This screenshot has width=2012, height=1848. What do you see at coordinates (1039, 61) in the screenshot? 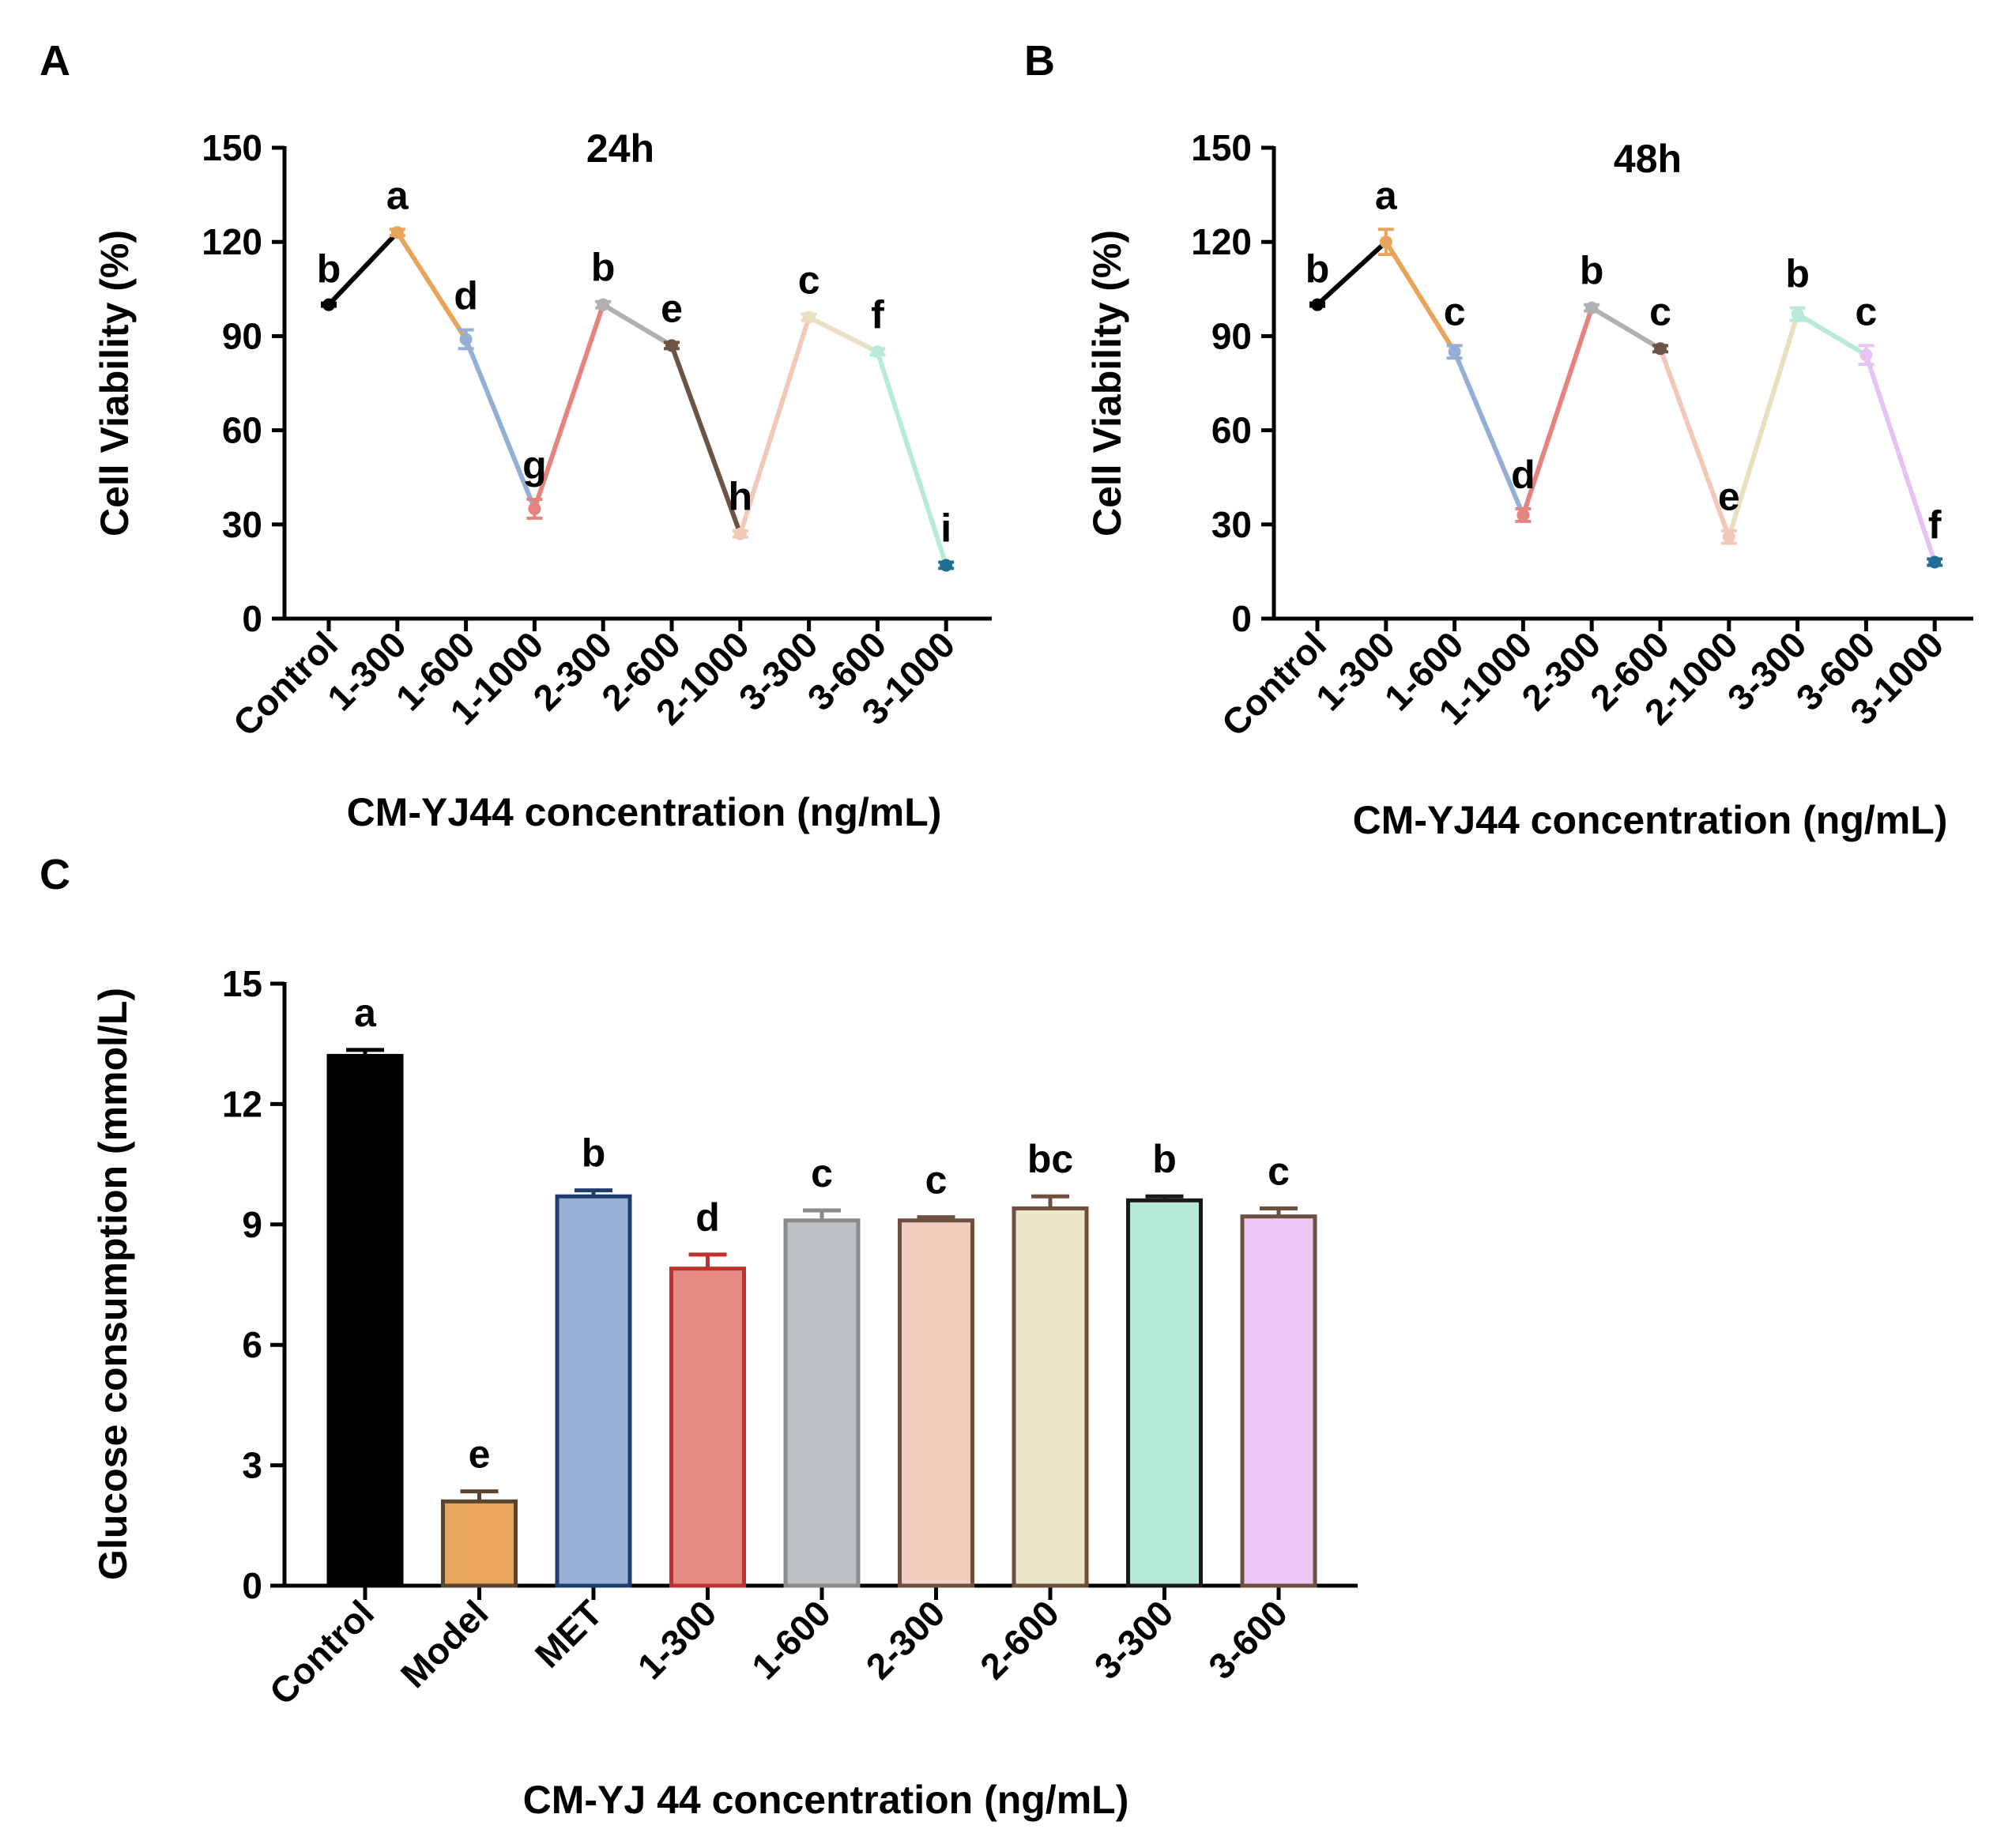
I see `panel-label-b: B` at bounding box center [1039, 61].